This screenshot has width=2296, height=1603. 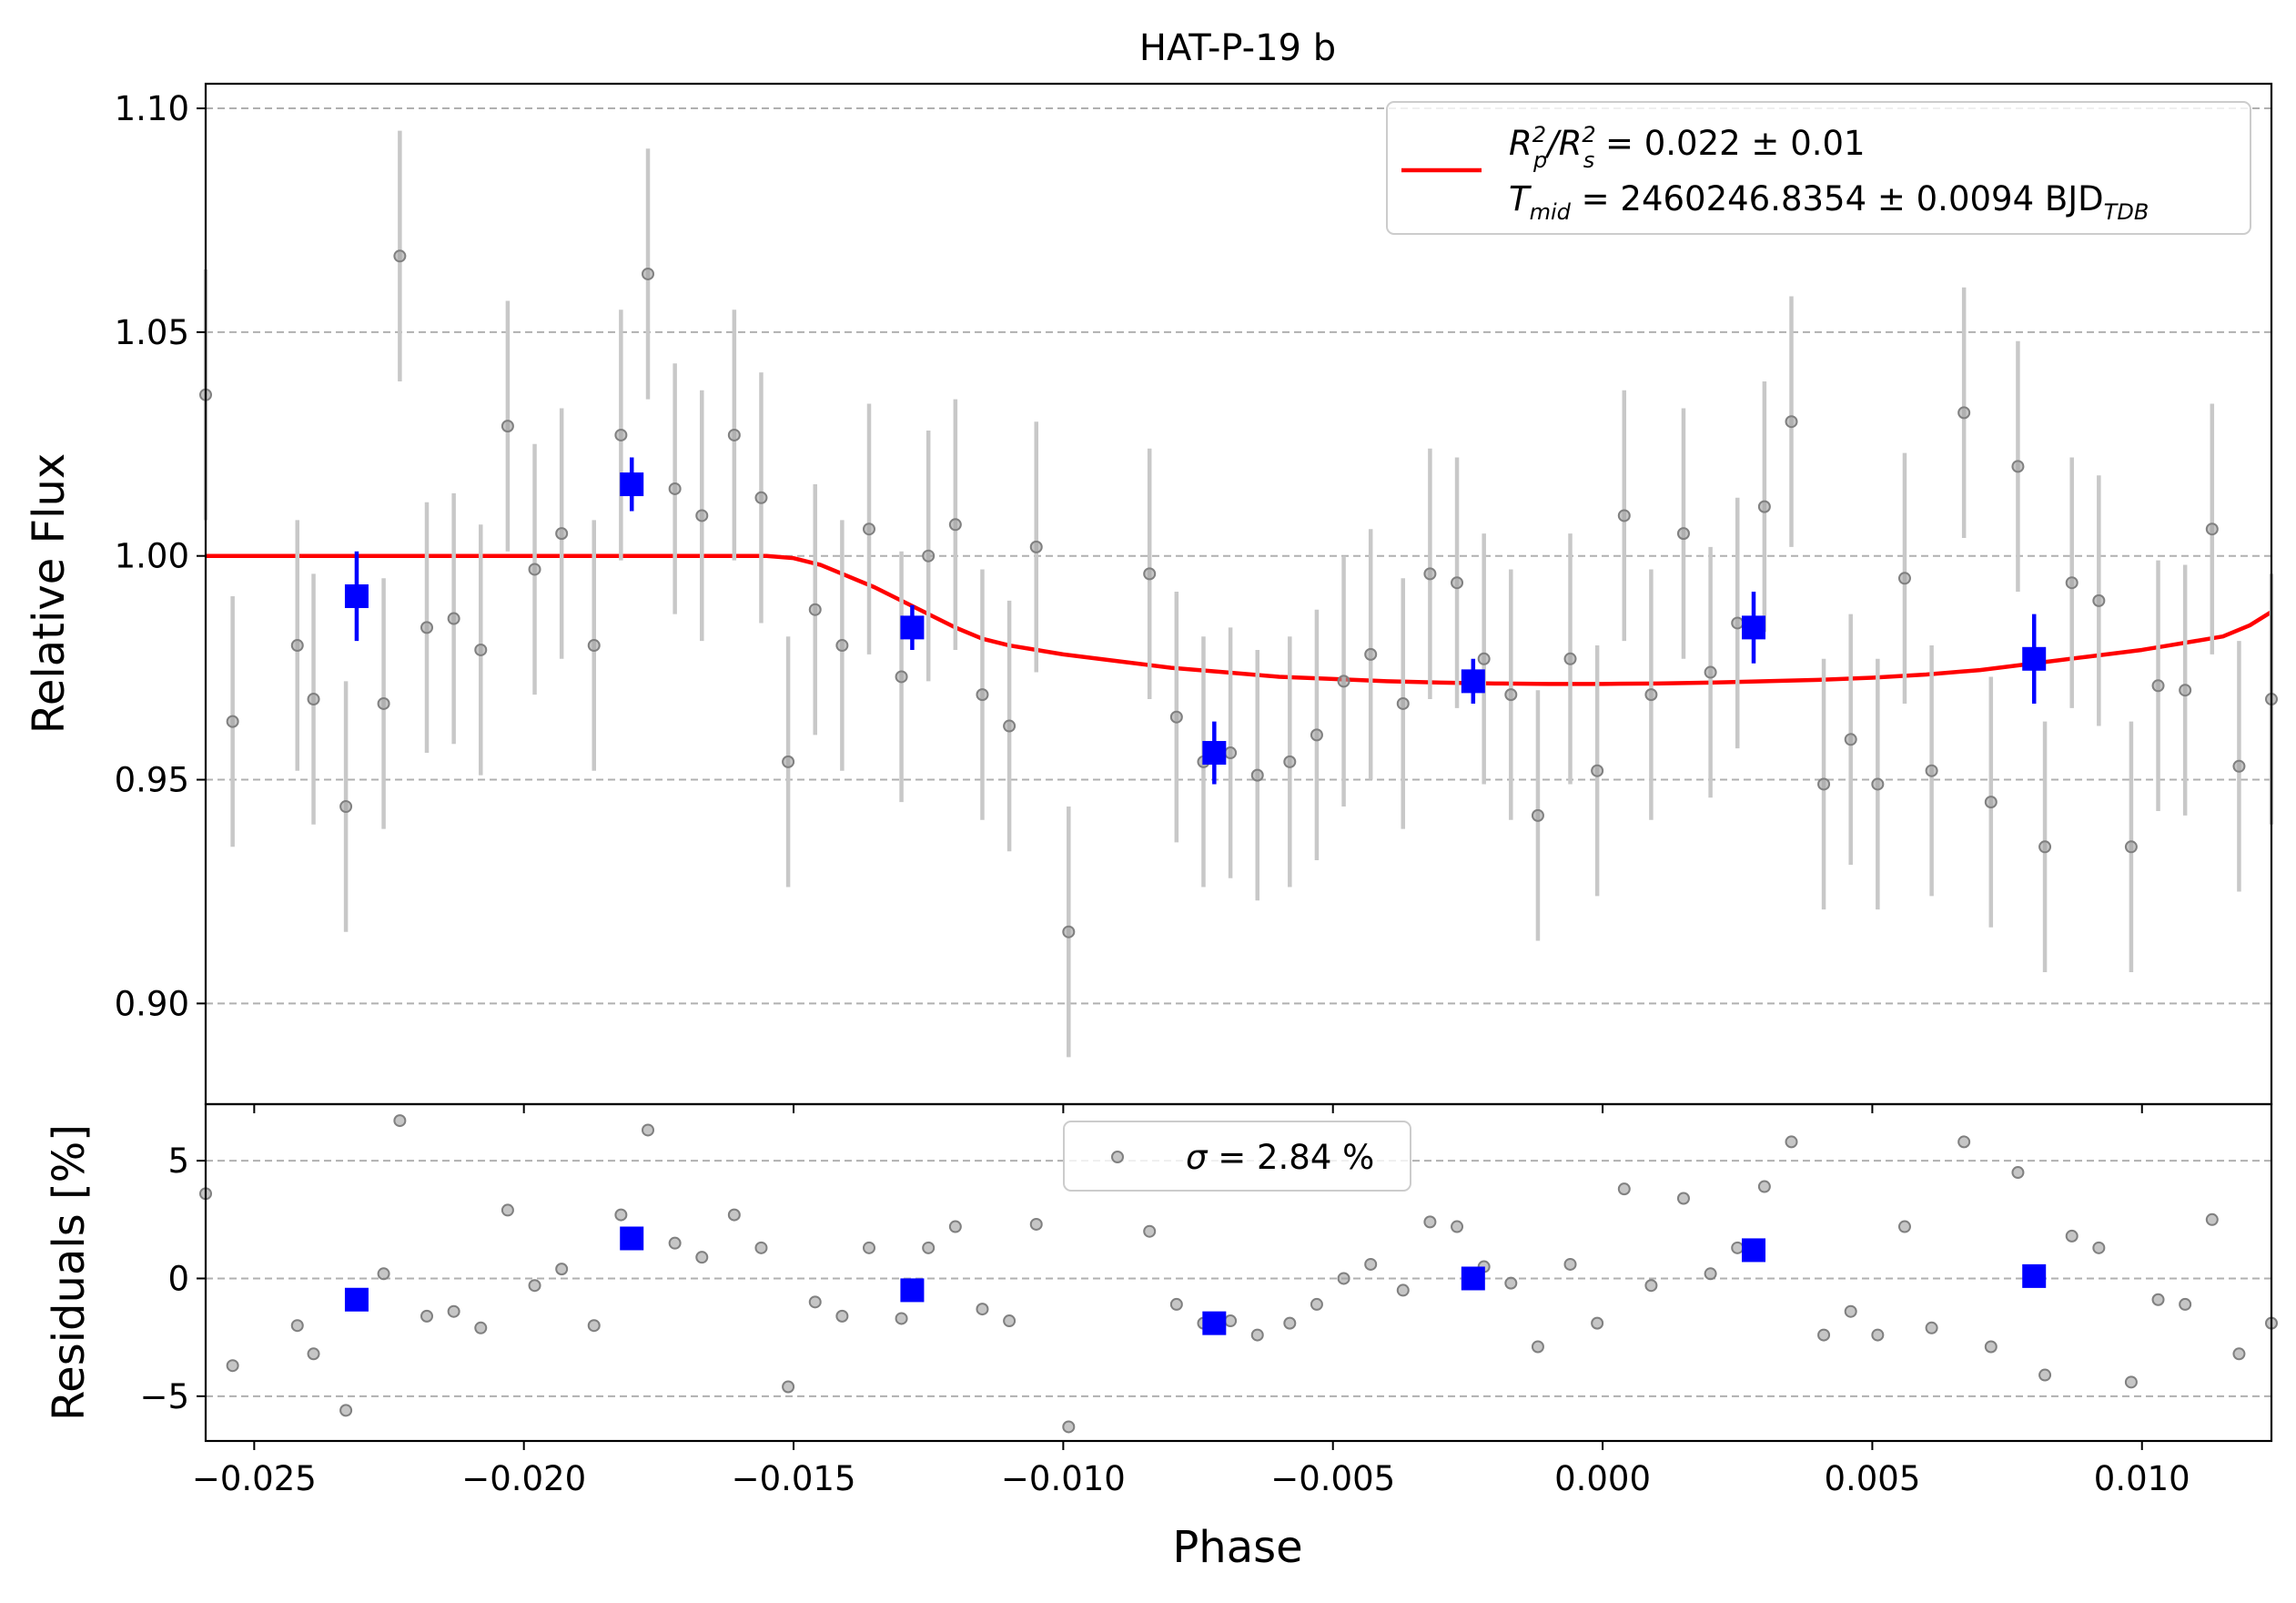 What do you see at coordinates (152, 780) in the screenshot?
I see `top-y-tick-label: 0.95` at bounding box center [152, 780].